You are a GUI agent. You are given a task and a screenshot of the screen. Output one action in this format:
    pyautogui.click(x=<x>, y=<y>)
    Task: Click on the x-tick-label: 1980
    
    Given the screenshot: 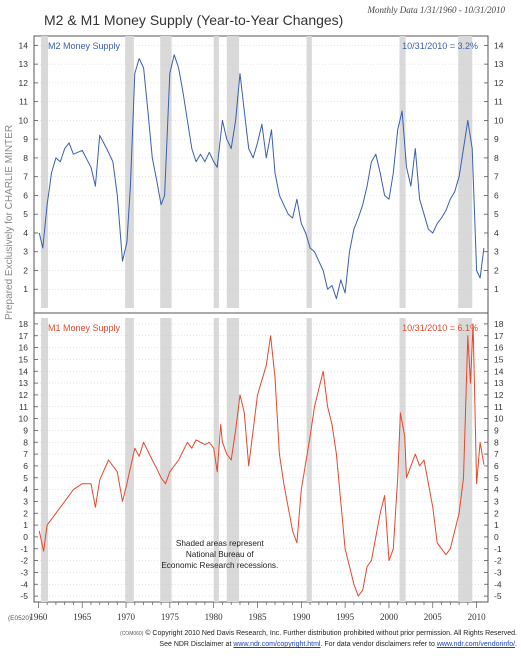 What is the action you would take?
    pyautogui.click(x=214, y=617)
    